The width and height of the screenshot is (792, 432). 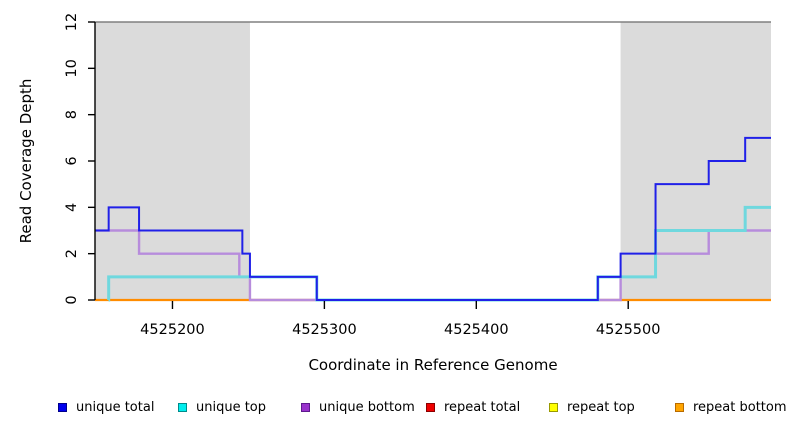 What do you see at coordinates (432, 365) in the screenshot?
I see `x-axis-title: Coordinate in Reference Genome` at bounding box center [432, 365].